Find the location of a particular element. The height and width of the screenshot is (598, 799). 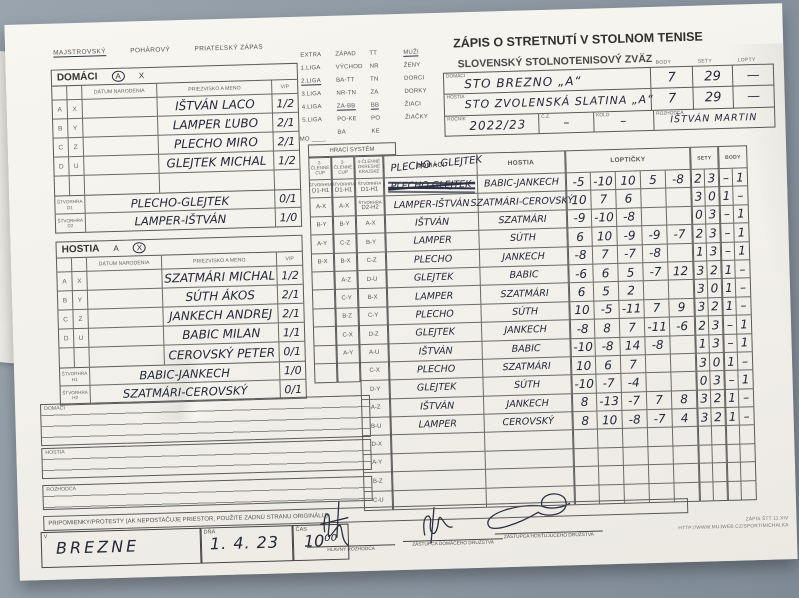

system-code-cell: C-Y is located at coordinates (373, 317).